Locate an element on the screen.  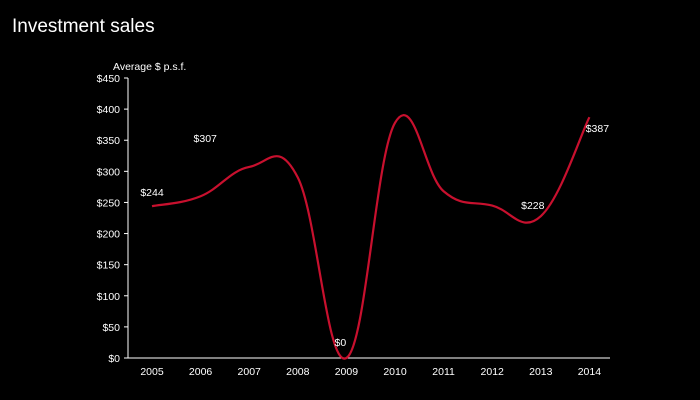
x-tick-label: 2006 is located at coordinates (201, 372).